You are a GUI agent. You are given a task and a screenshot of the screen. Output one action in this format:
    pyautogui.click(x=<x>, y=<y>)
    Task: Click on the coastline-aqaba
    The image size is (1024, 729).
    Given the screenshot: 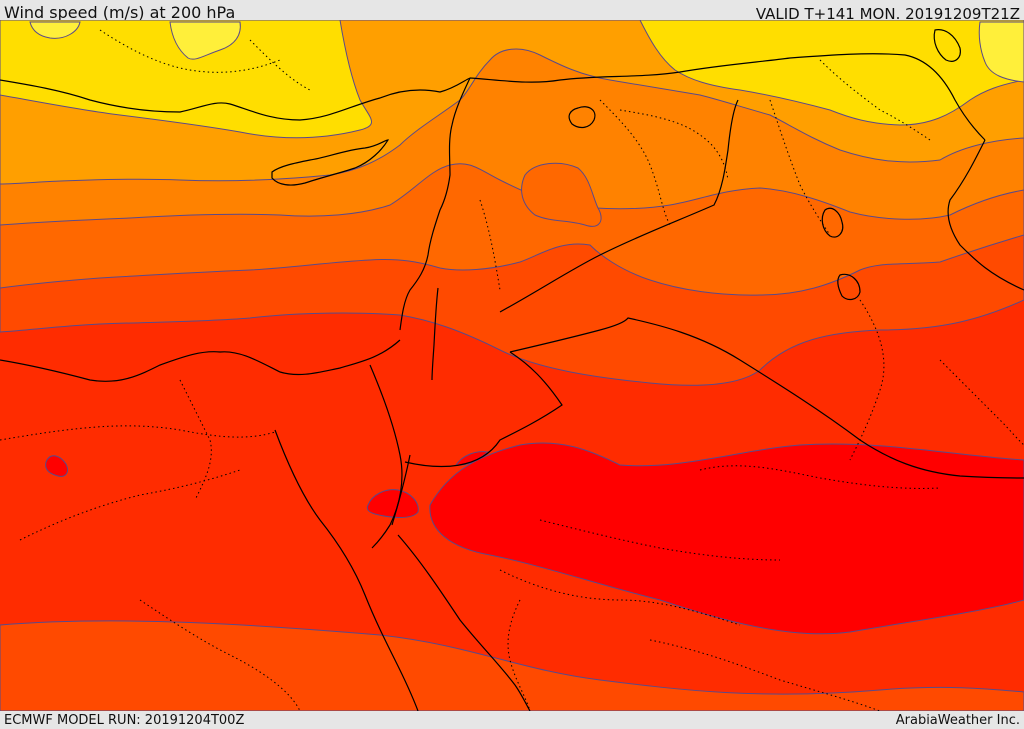 What is the action you would take?
    pyautogui.click(x=401, y=490)
    